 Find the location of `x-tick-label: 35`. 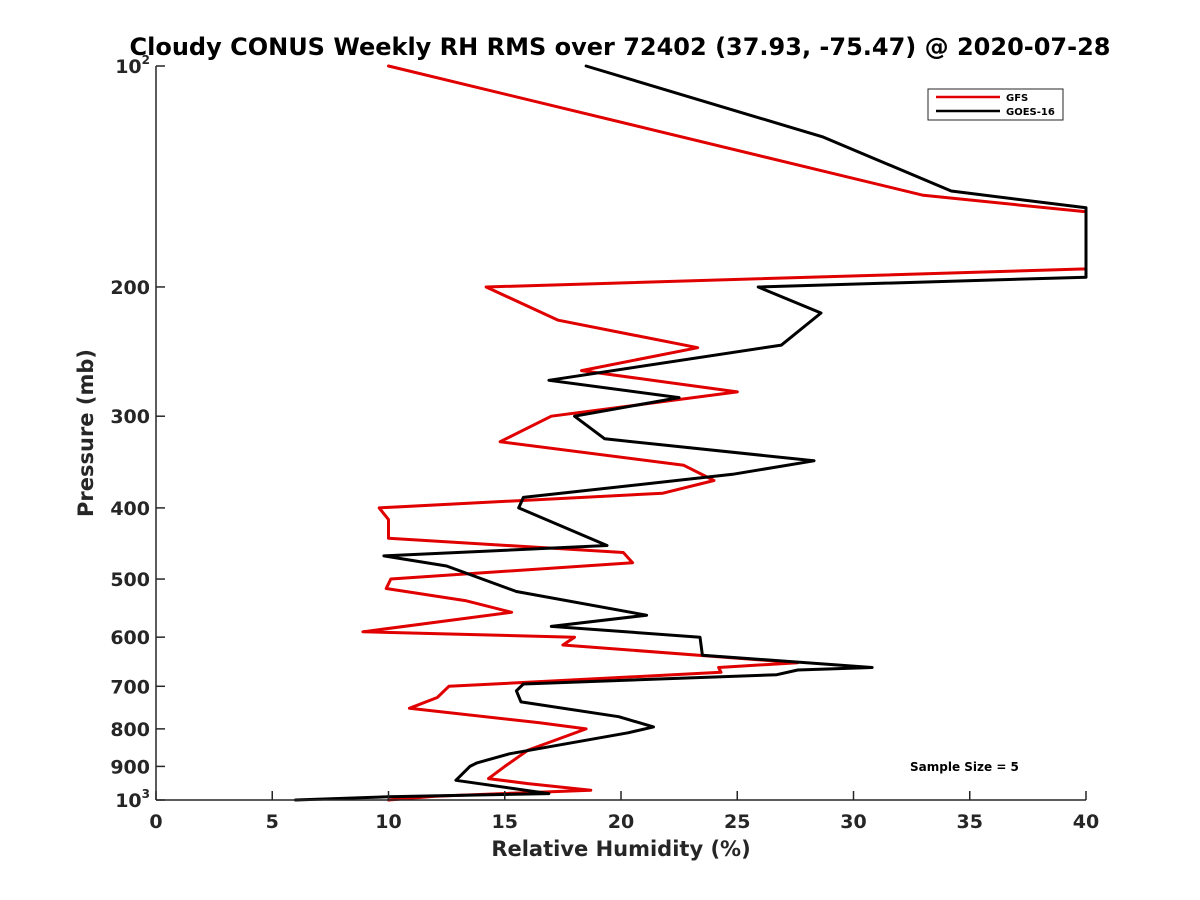

x-tick-label: 35 is located at coordinates (970, 822).